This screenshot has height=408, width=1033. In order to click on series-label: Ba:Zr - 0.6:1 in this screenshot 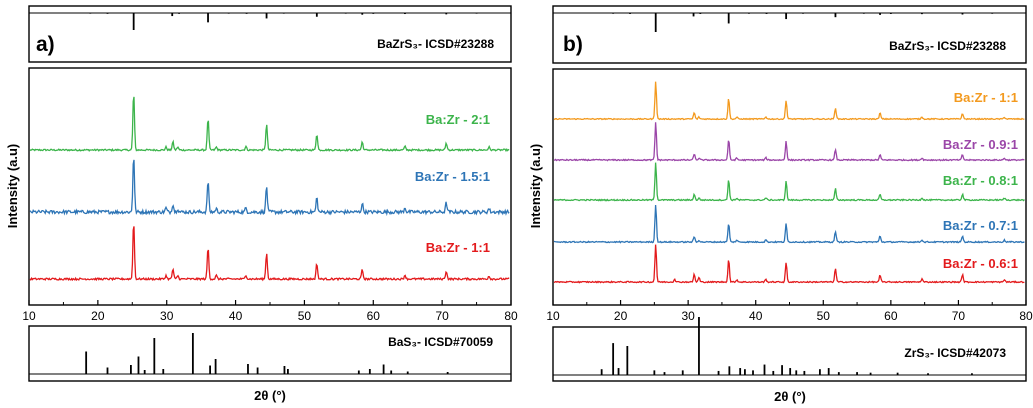, I will do `click(980, 263)`.